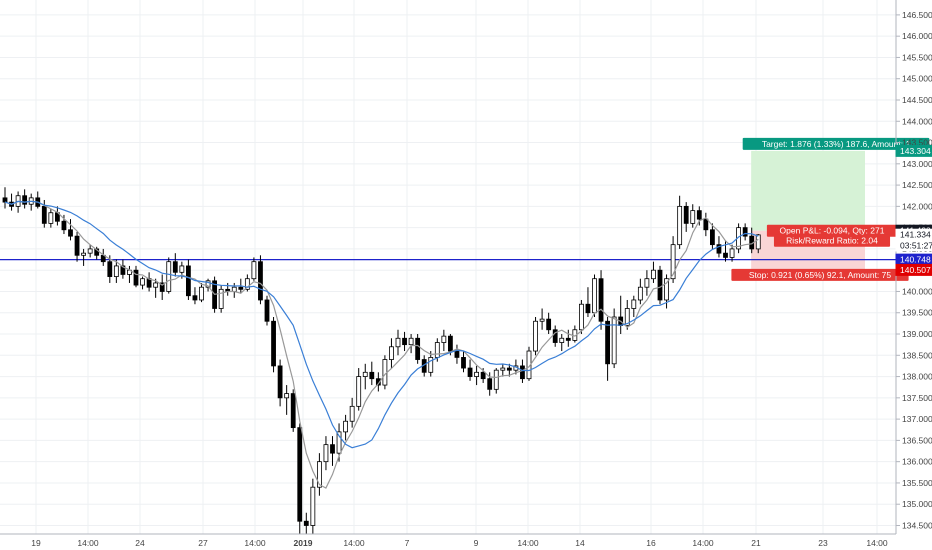  I want to click on x-tick-label: 19, so click(36, 543).